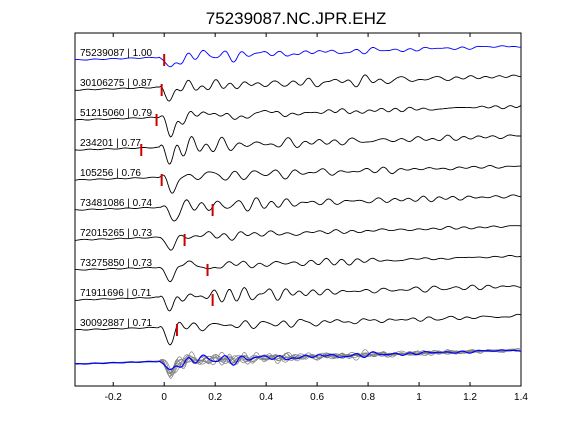 This screenshot has height=432, width=576. Describe the element at coordinates (215, 397) in the screenshot. I see `x-tick-label: 0.2` at that location.